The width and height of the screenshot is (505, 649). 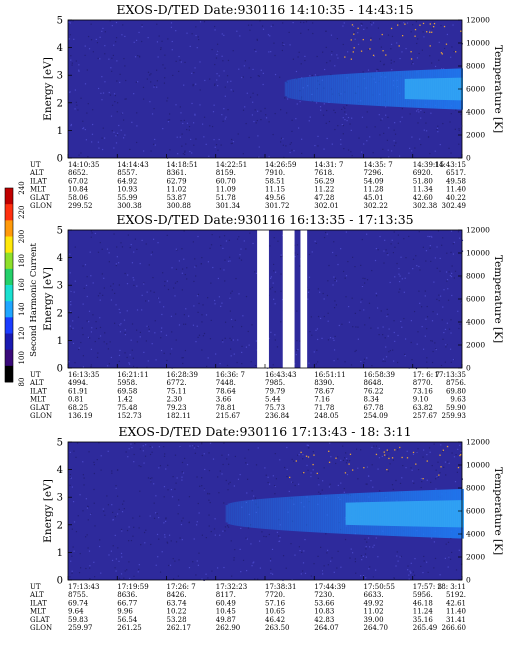 I want to click on orbit-cell: 7720., so click(x=275, y=595).